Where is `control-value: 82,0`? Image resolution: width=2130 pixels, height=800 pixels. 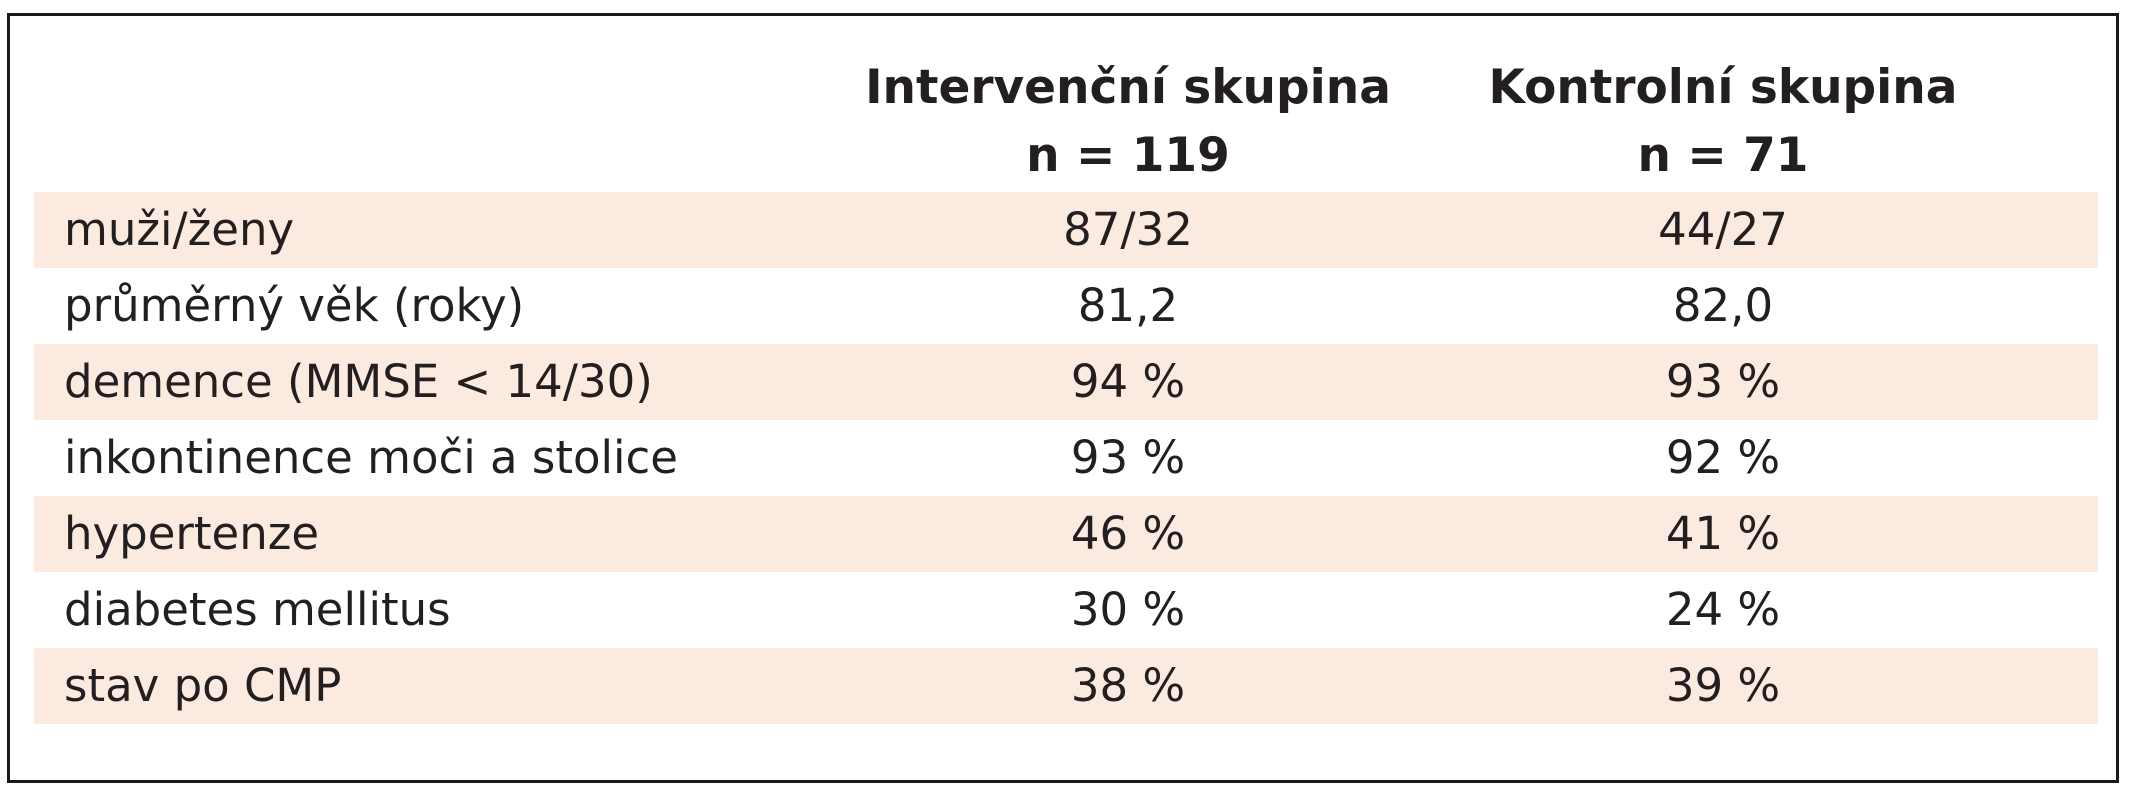
control-value: 82,0 is located at coordinates (1723, 305).